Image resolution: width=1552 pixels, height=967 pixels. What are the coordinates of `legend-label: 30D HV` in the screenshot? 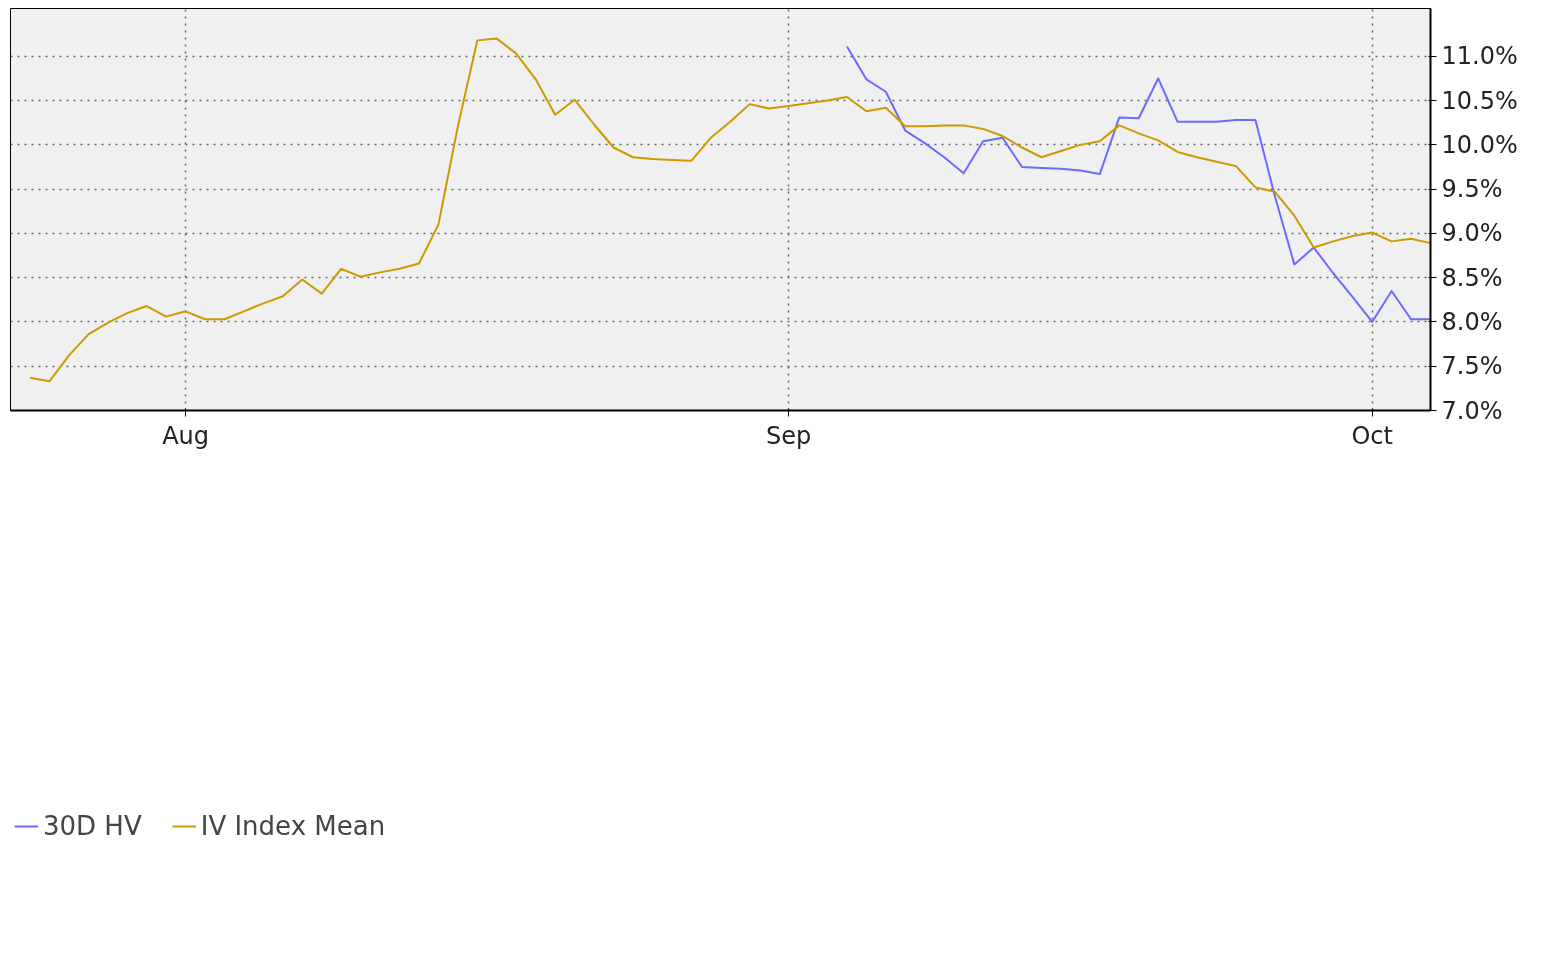 It's located at (92, 825).